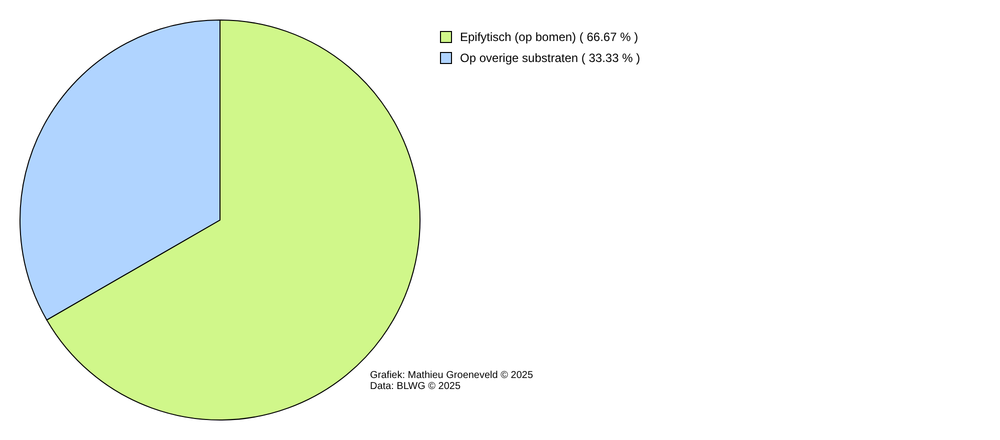 The width and height of the screenshot is (1000, 440). I want to click on text: Data: BLWG © 2025, so click(416, 386).